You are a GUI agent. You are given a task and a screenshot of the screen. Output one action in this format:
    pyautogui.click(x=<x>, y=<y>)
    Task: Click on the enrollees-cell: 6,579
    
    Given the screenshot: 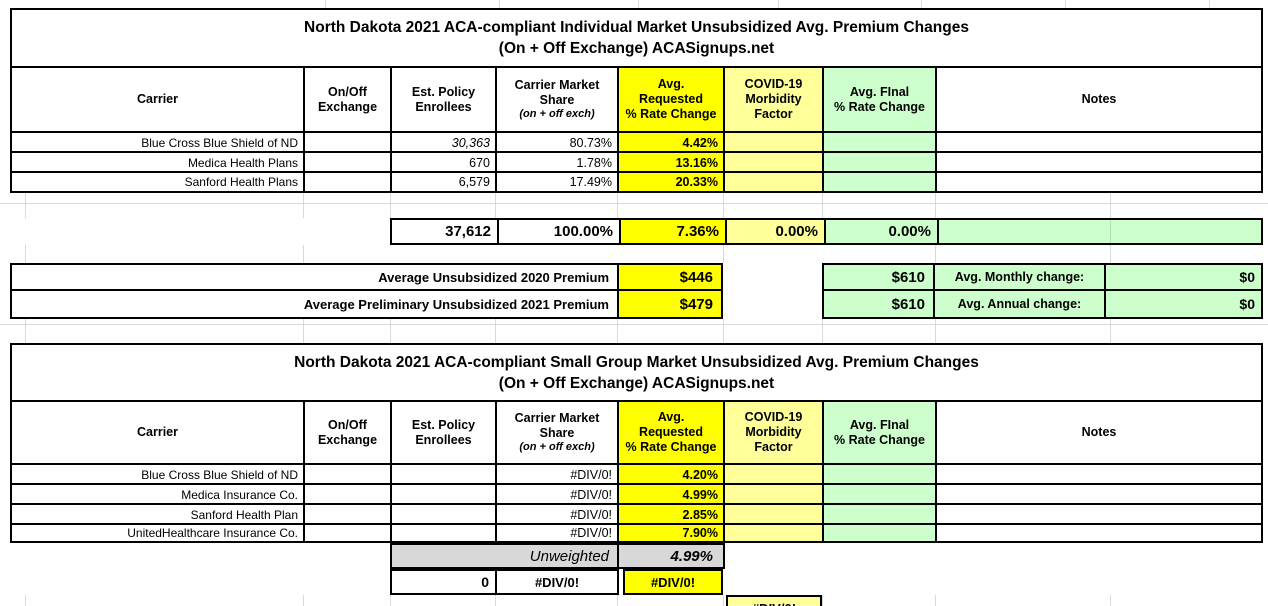 What is the action you would take?
    pyautogui.click(x=444, y=182)
    